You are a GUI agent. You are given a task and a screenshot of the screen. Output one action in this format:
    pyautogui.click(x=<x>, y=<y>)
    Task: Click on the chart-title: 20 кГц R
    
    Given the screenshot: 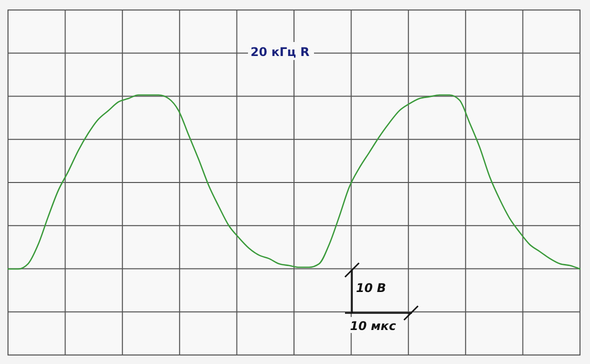 What is the action you would take?
    pyautogui.click(x=280, y=52)
    